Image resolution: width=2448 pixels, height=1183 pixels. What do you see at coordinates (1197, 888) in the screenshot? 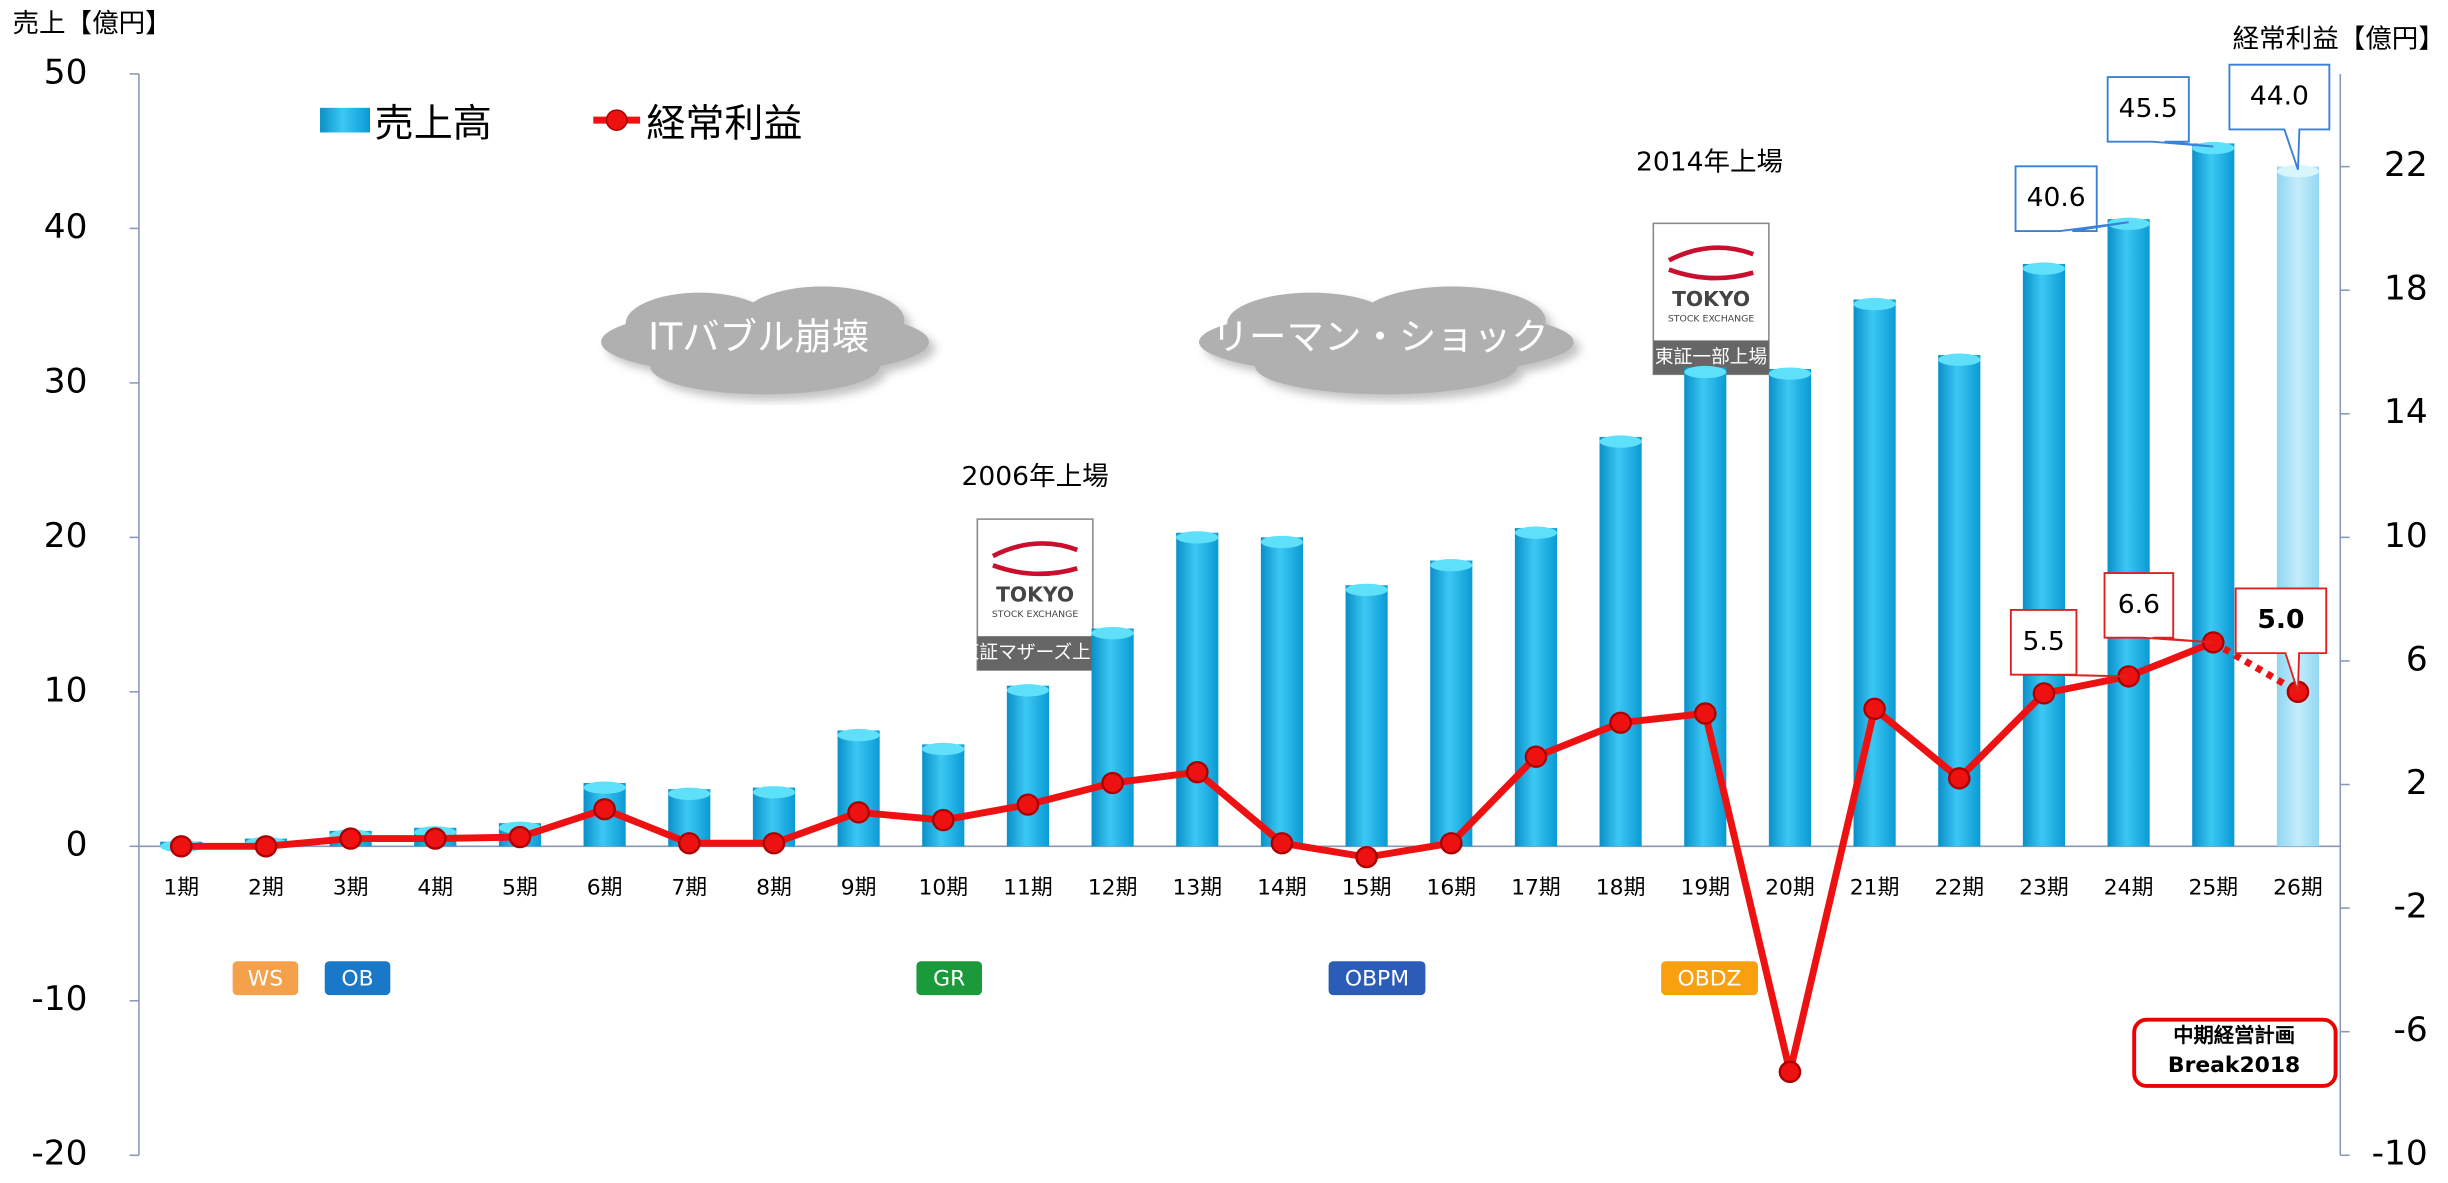
I see `x-tick-label: 13期` at bounding box center [1197, 888].